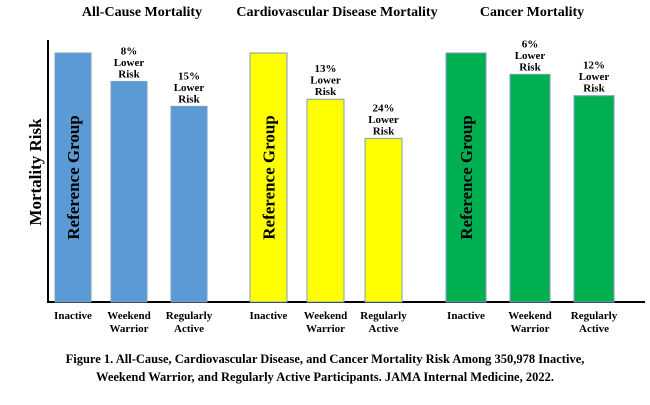 The image size is (650, 405). Describe the element at coordinates (384, 108) in the screenshot. I see `data-label: 24%` at that location.